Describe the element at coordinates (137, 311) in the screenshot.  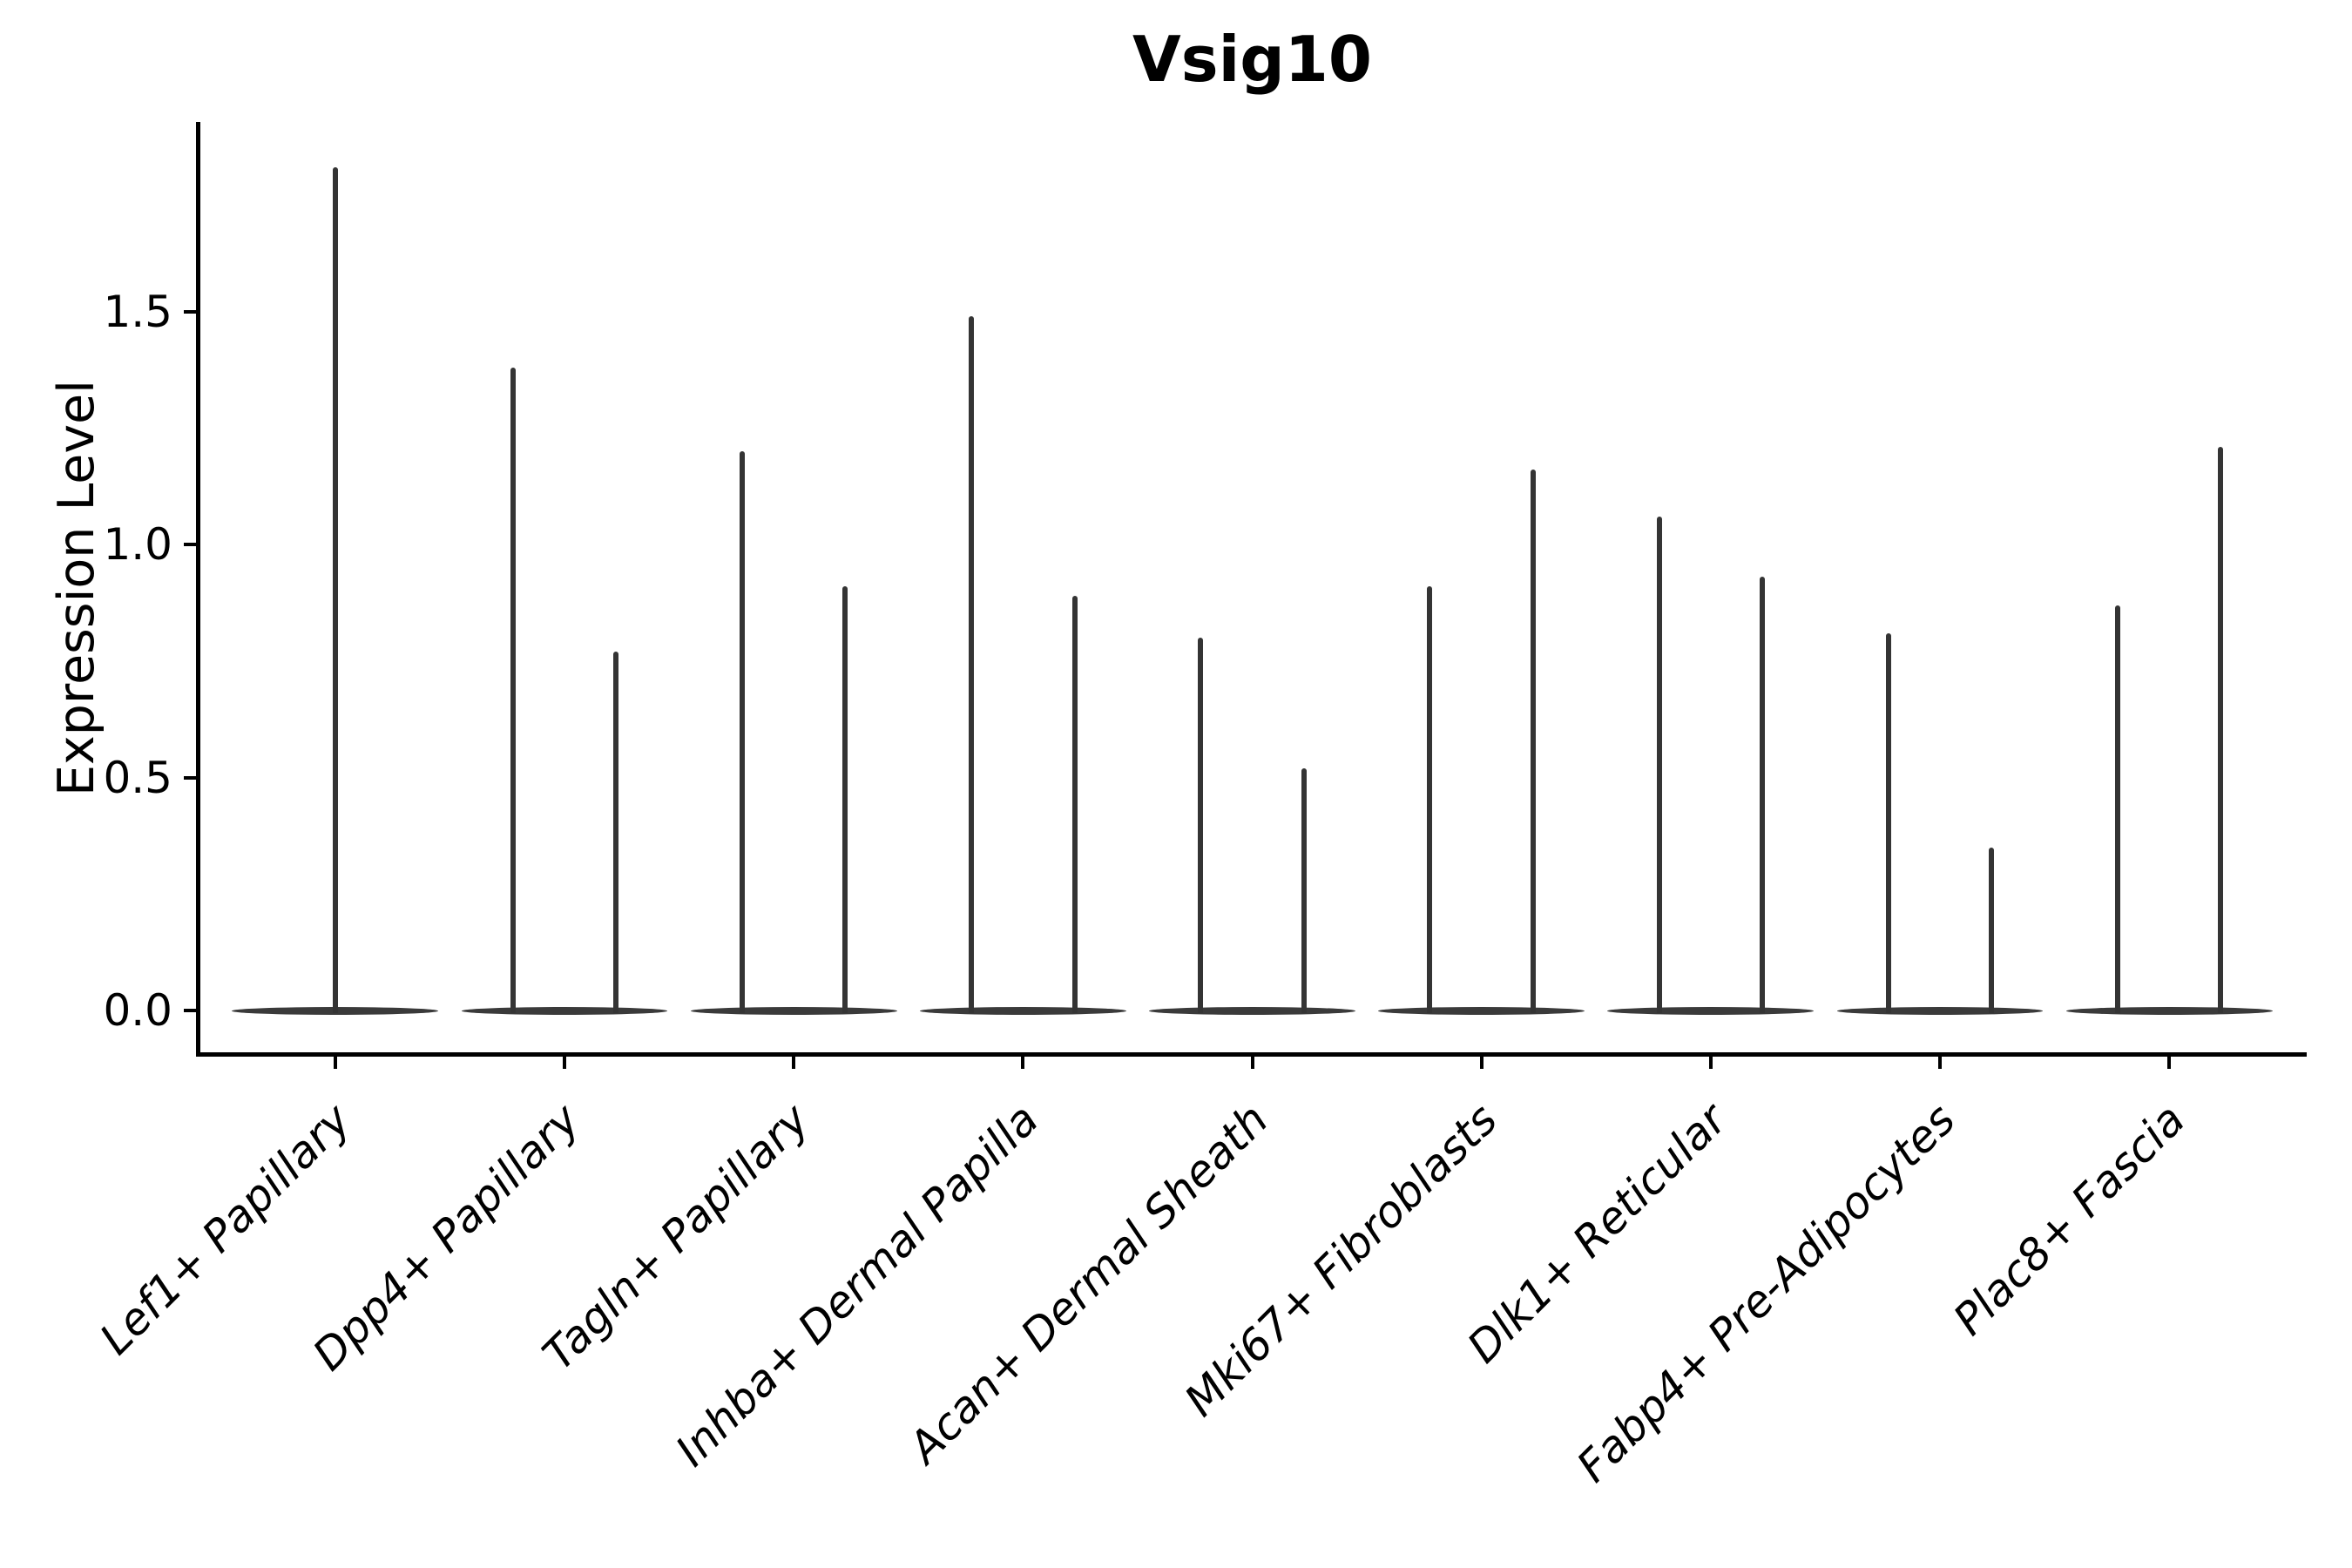
I see `y-tick-label: 1.5` at that location.